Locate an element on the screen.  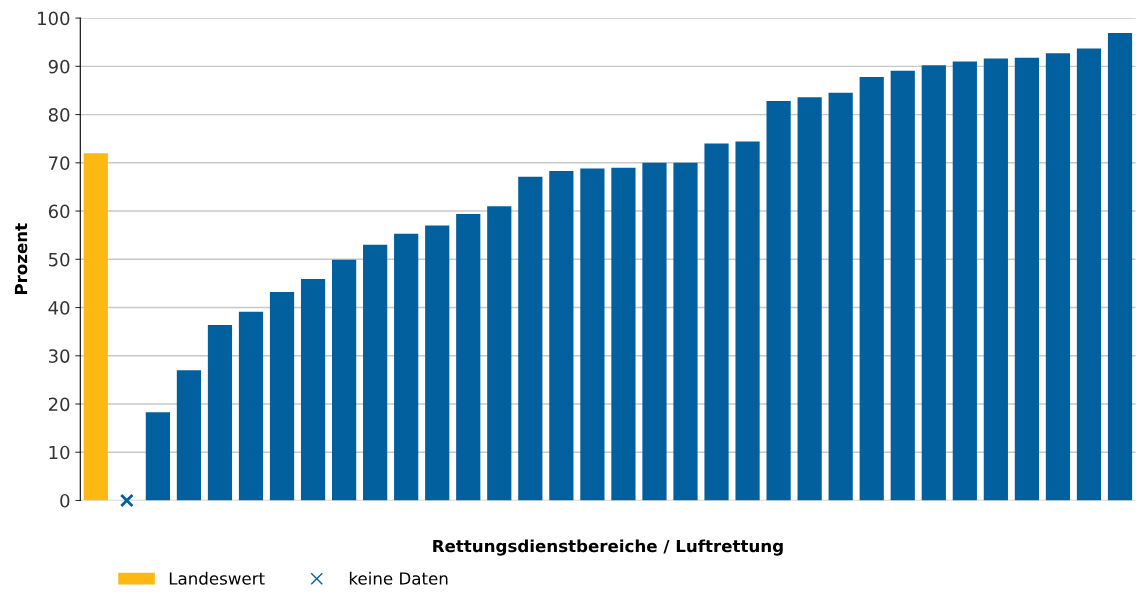
y-tick-label: 50 is located at coordinates (59, 259).